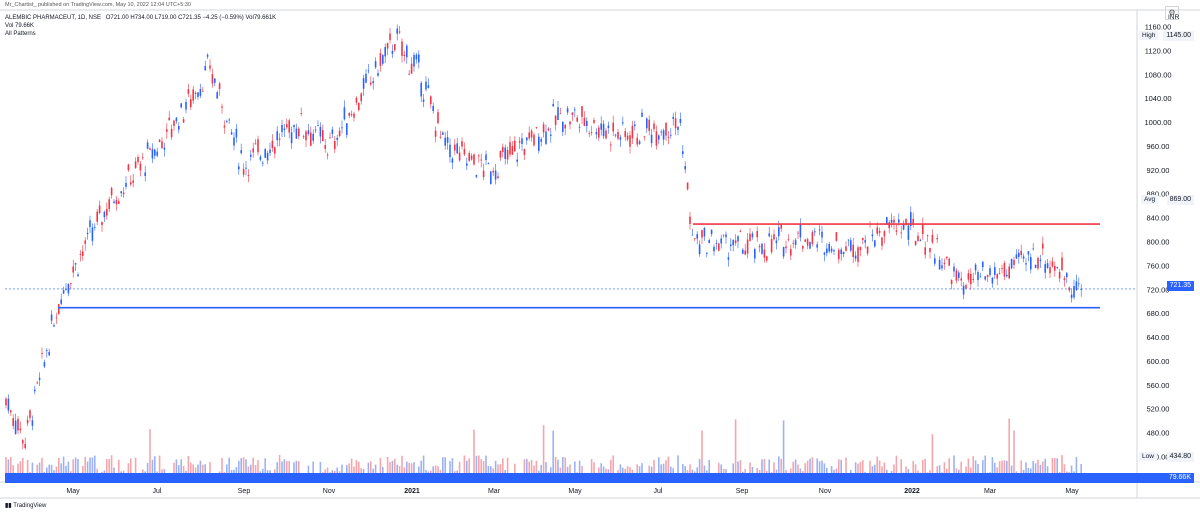  I want to click on ticker-name: ALEMBIC PHARMACEUT, 1D, NSE, so click(53, 18).